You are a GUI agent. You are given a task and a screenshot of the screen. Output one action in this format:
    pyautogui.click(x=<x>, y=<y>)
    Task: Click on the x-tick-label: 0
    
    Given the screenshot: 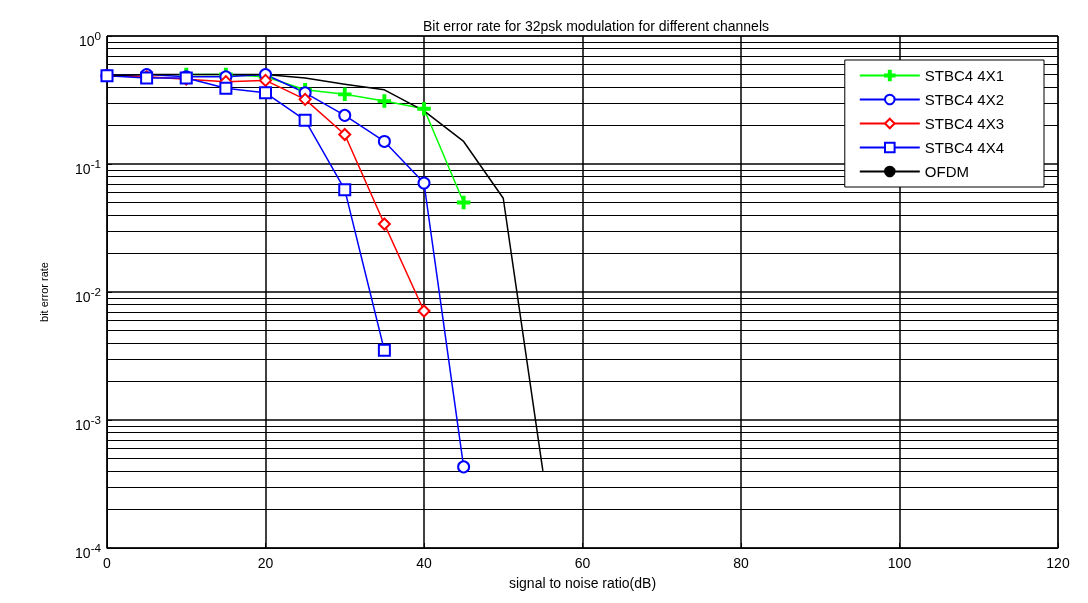 What is the action you would take?
    pyautogui.click(x=107, y=563)
    